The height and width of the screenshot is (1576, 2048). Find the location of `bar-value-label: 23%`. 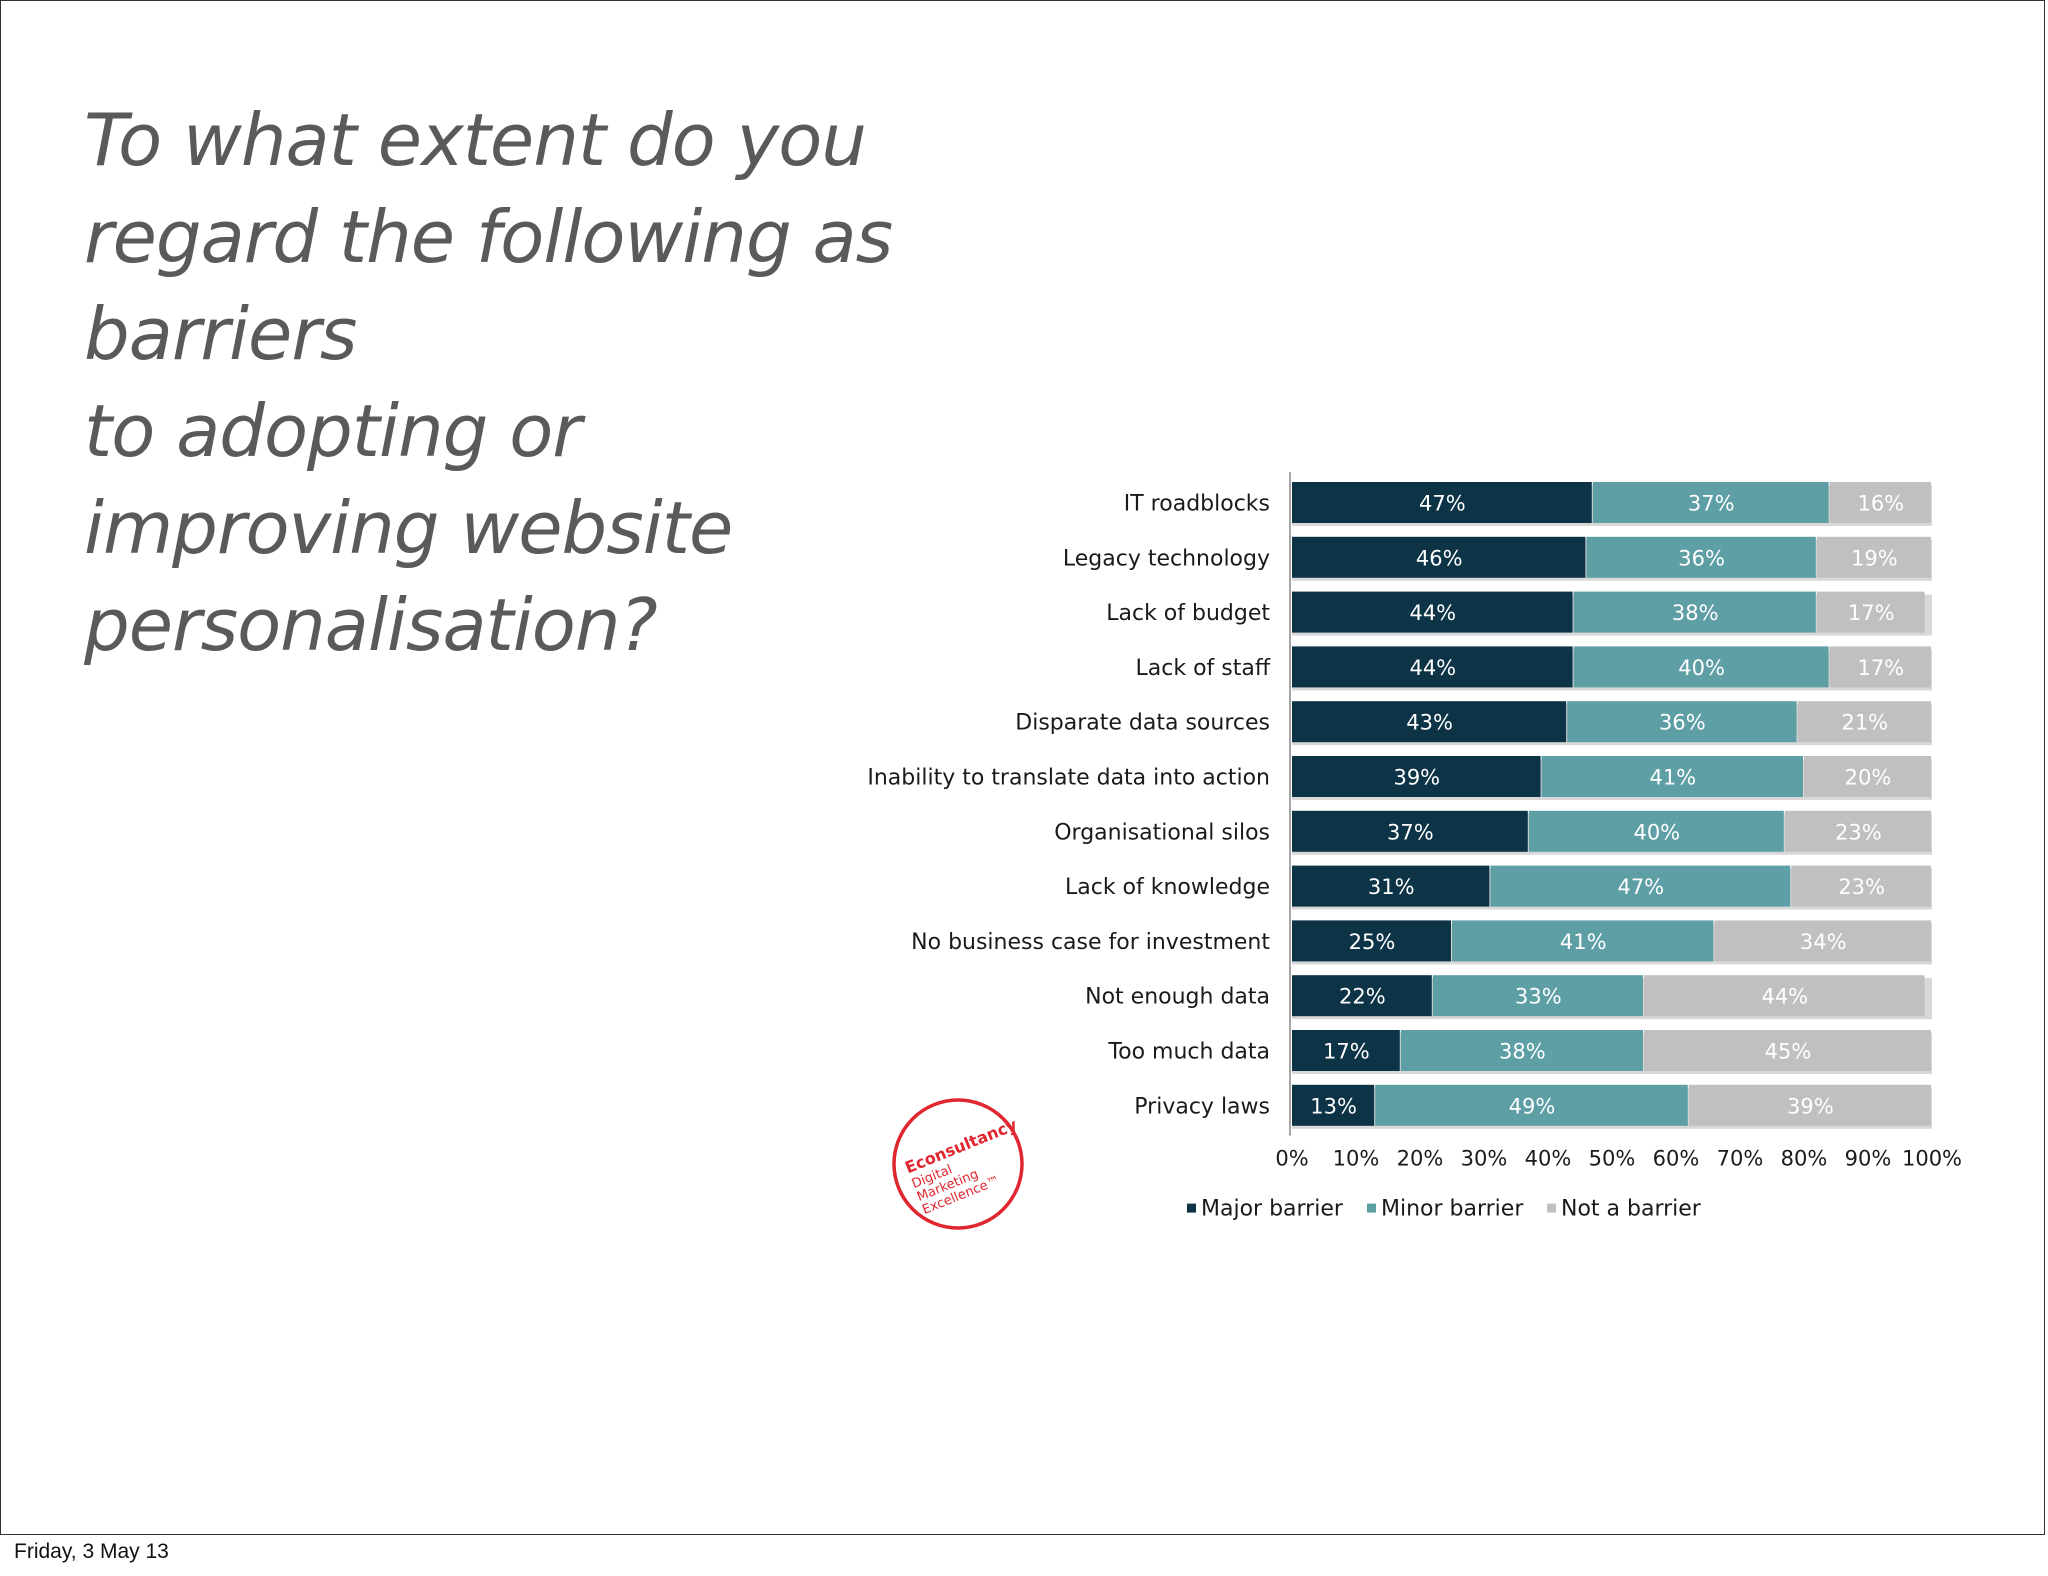

bar-value-label: 23% is located at coordinates (1858, 832).